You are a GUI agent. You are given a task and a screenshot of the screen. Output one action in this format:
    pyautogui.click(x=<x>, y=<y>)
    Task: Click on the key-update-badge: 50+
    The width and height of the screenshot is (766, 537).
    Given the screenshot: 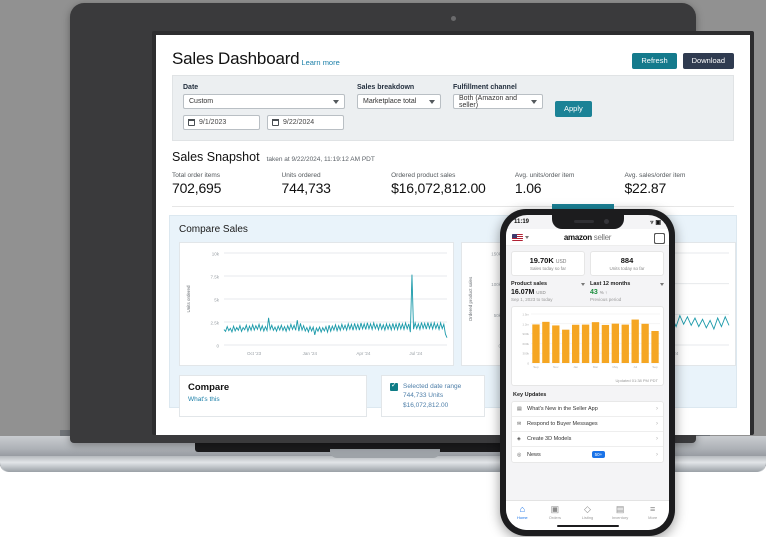 What is the action you would take?
    pyautogui.click(x=598, y=454)
    